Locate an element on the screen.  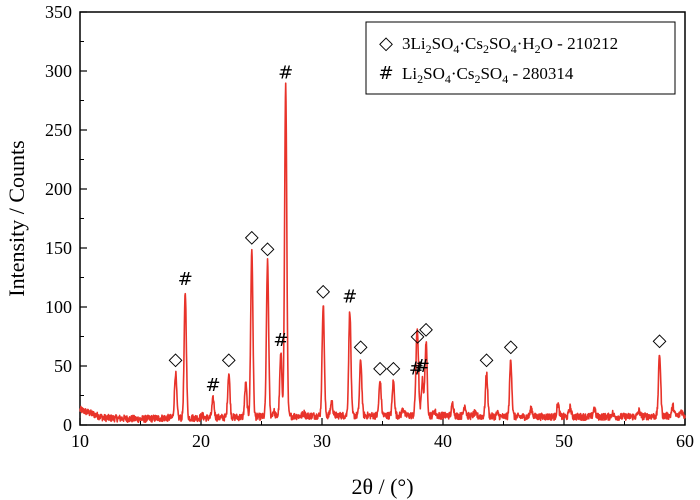
legend-box is located at coordinates (520, 58).